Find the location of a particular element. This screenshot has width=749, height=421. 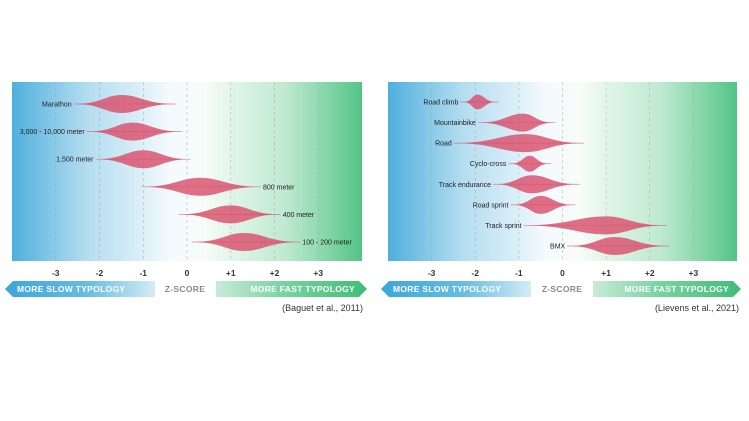

row-label: 100 - 200 meter is located at coordinates (327, 243).